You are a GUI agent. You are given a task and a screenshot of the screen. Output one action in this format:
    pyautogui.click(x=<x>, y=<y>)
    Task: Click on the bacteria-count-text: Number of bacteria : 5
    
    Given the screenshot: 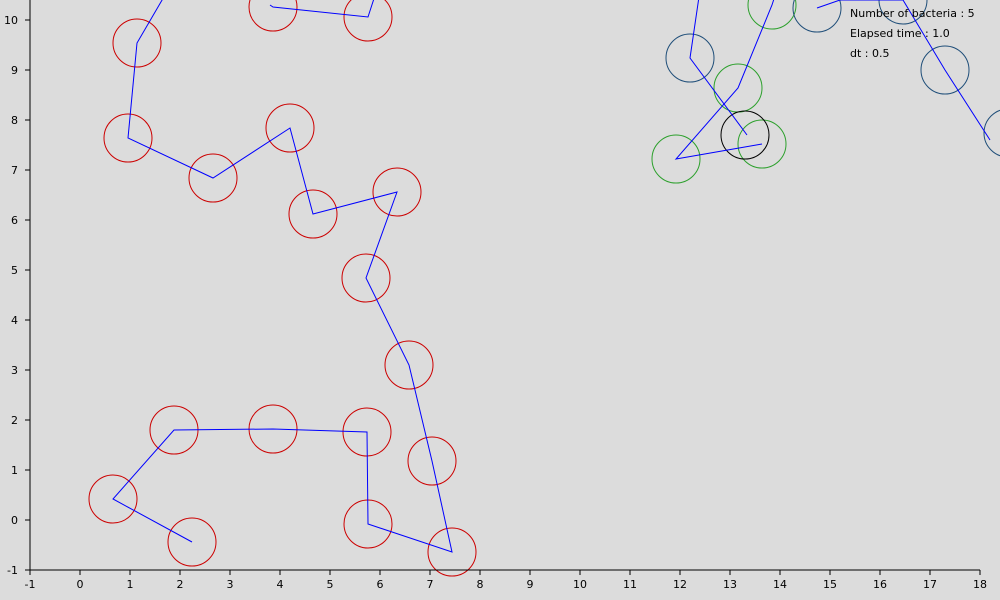 What is the action you would take?
    pyautogui.click(x=912, y=13)
    